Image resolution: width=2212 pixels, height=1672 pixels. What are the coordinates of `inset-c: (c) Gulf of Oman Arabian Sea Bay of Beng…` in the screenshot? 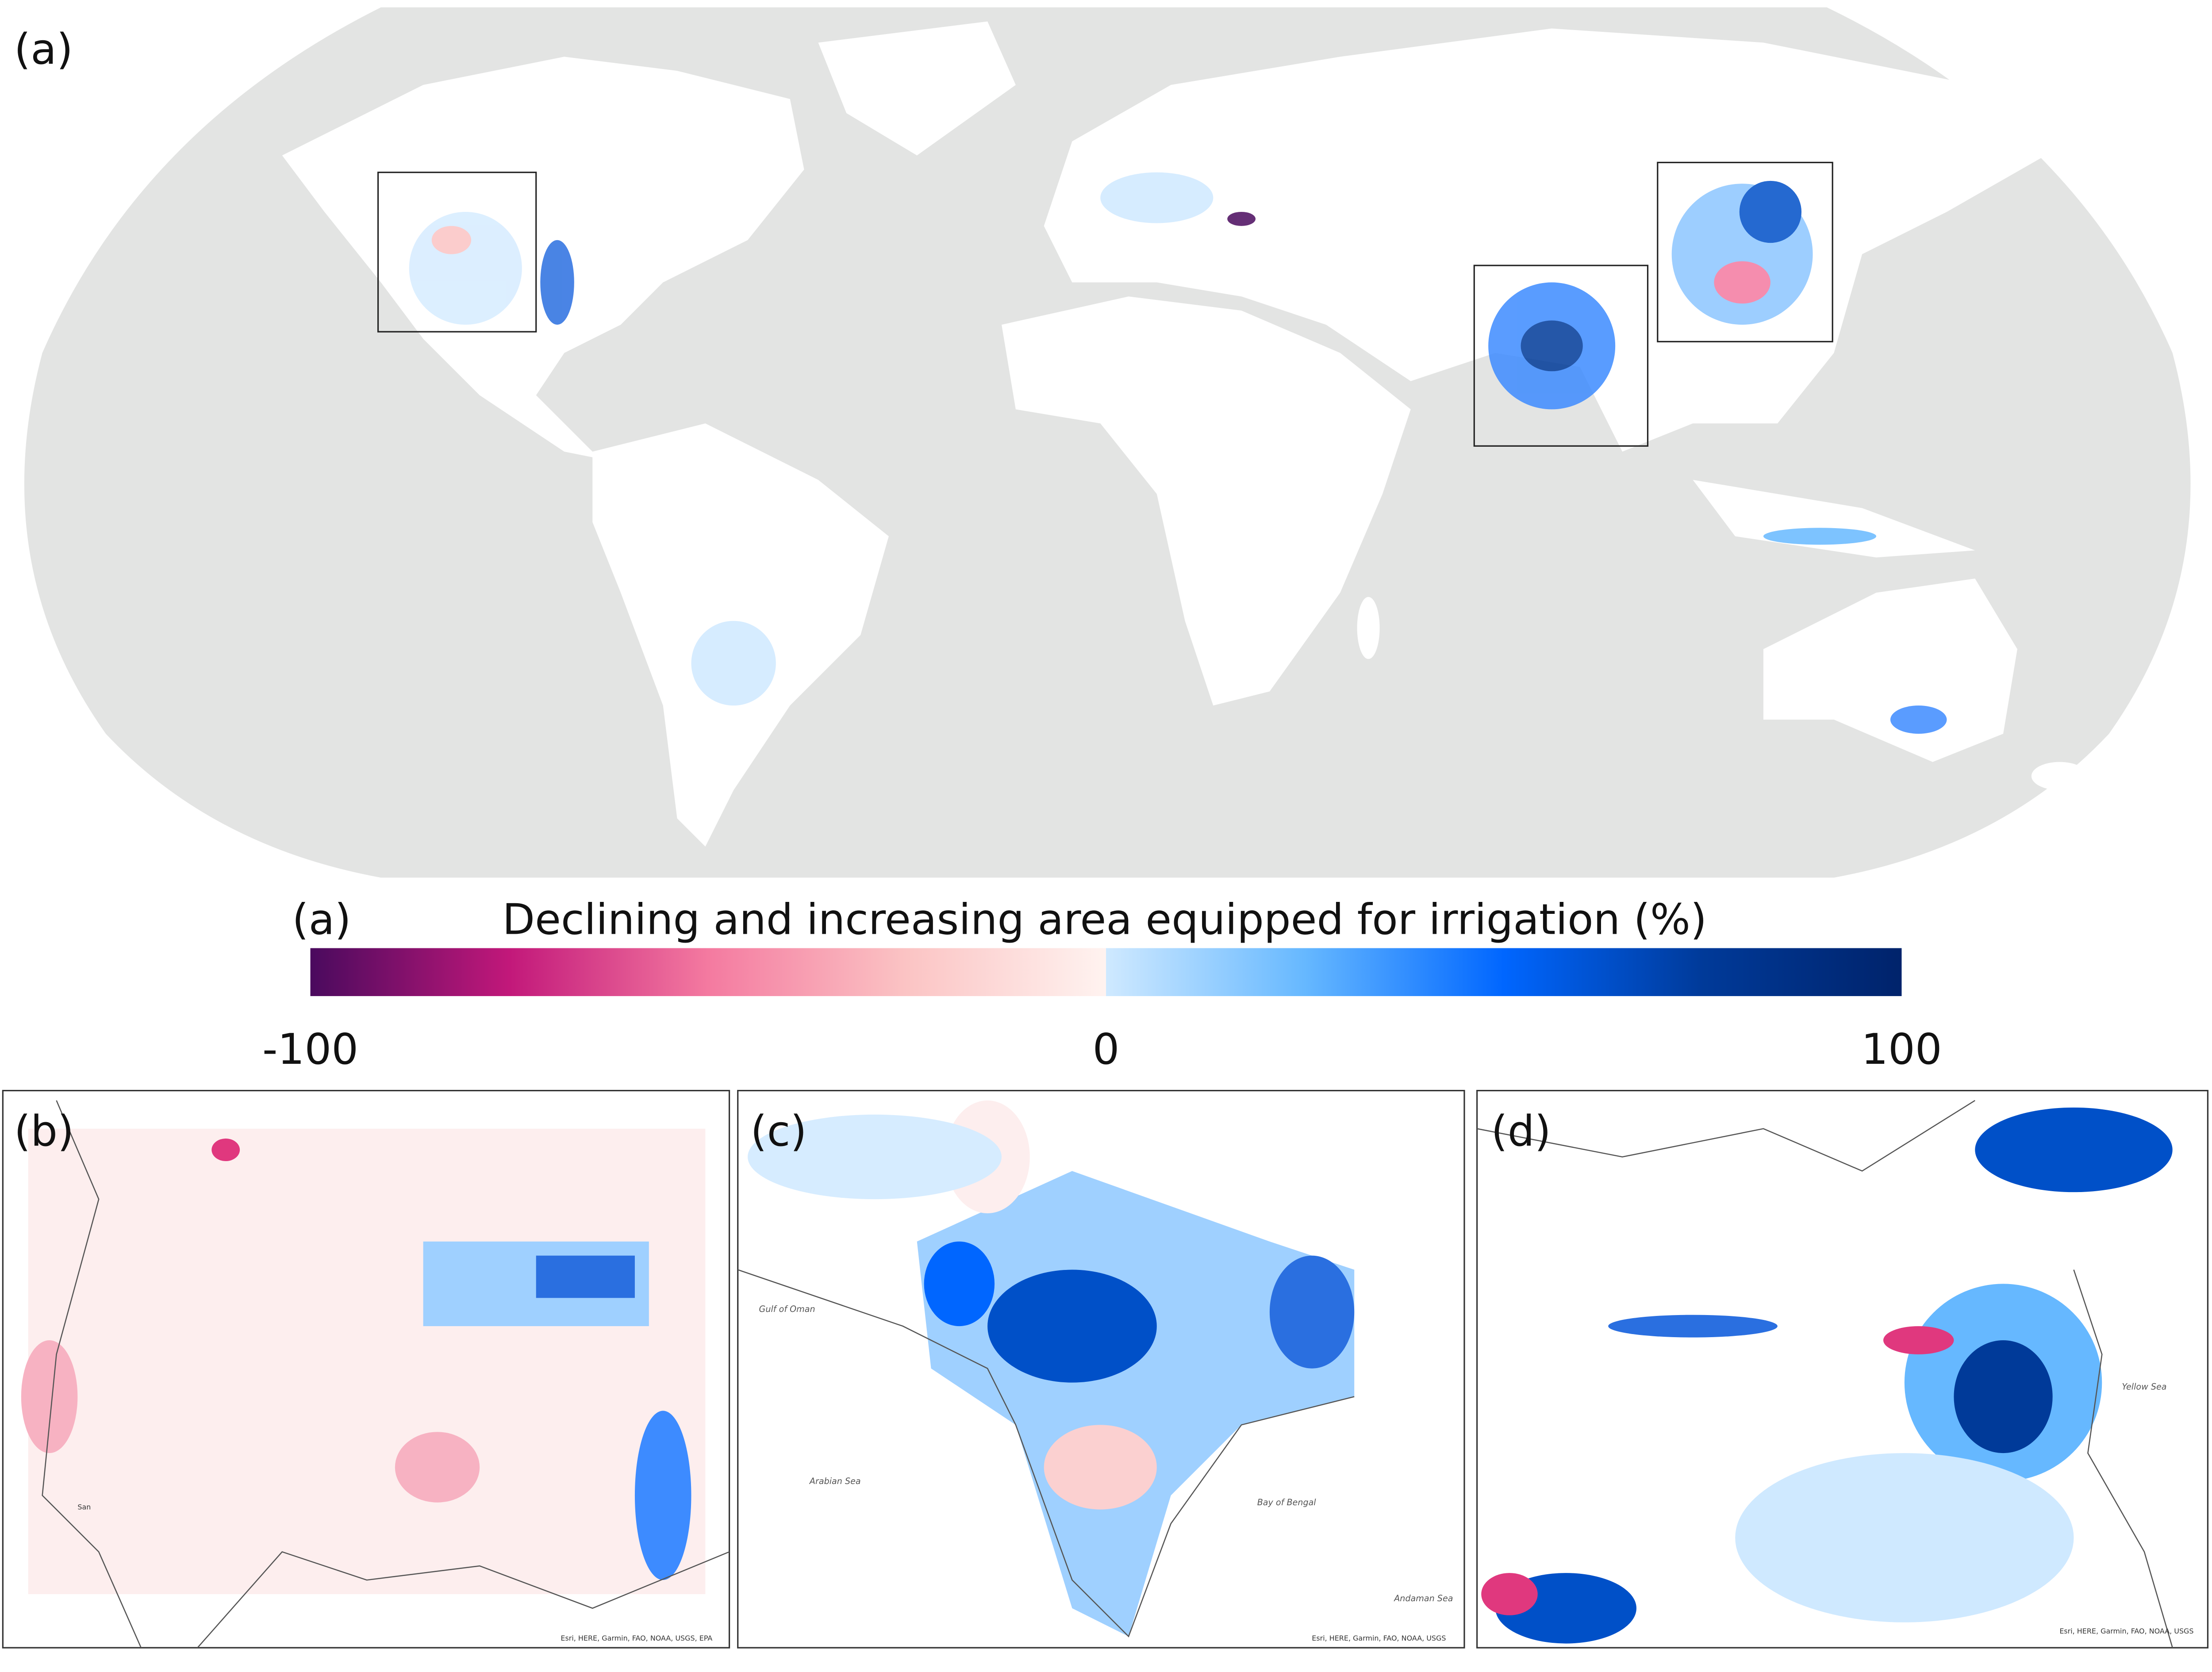 It's located at (1101, 1369).